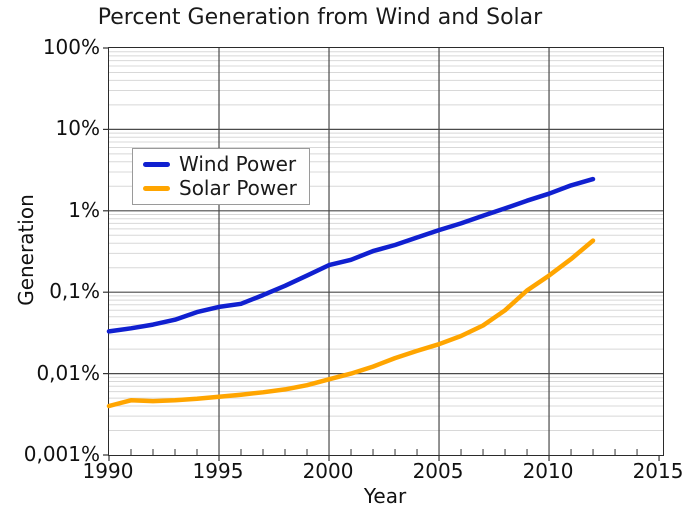  Describe the element at coordinates (84, 209) in the screenshot. I see `y-tick-label: 1%` at that location.